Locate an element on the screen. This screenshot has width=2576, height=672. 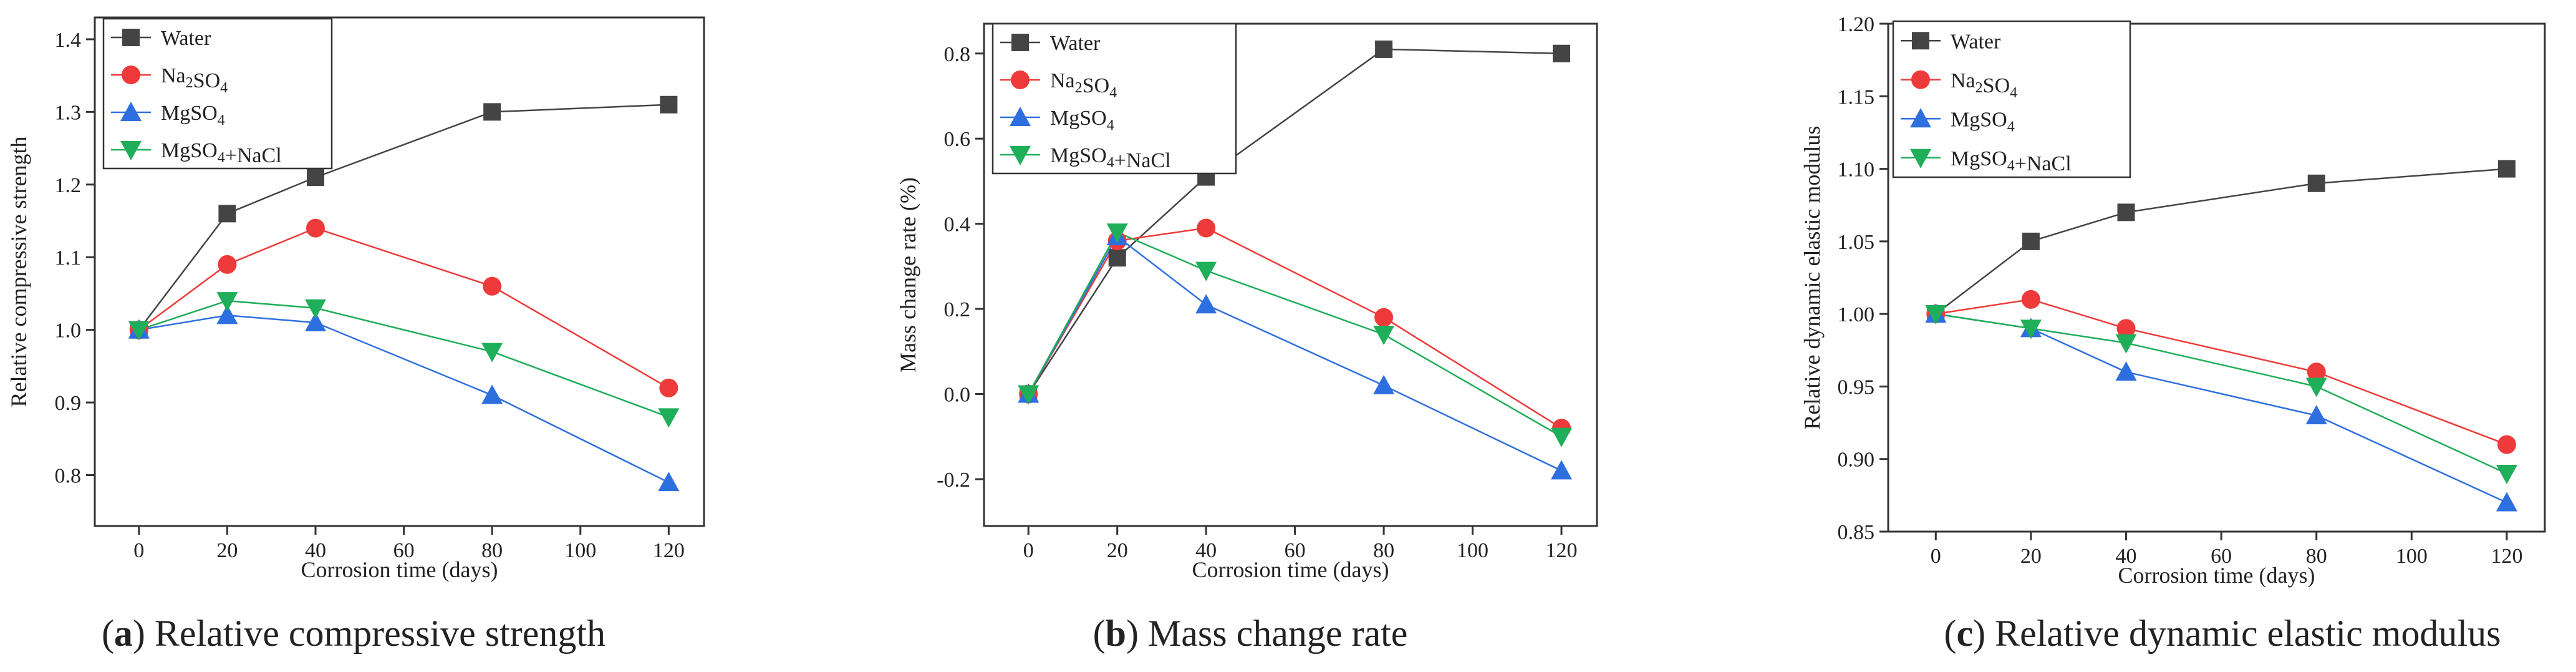
y-tick-label: 0.90 is located at coordinates (1856, 460).